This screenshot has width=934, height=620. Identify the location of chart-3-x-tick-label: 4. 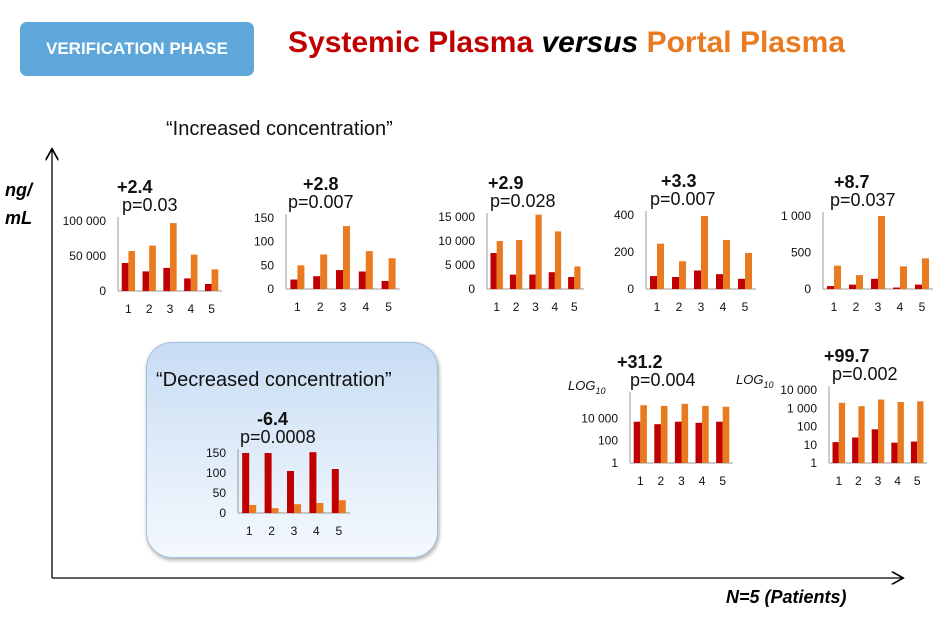
(555, 307).